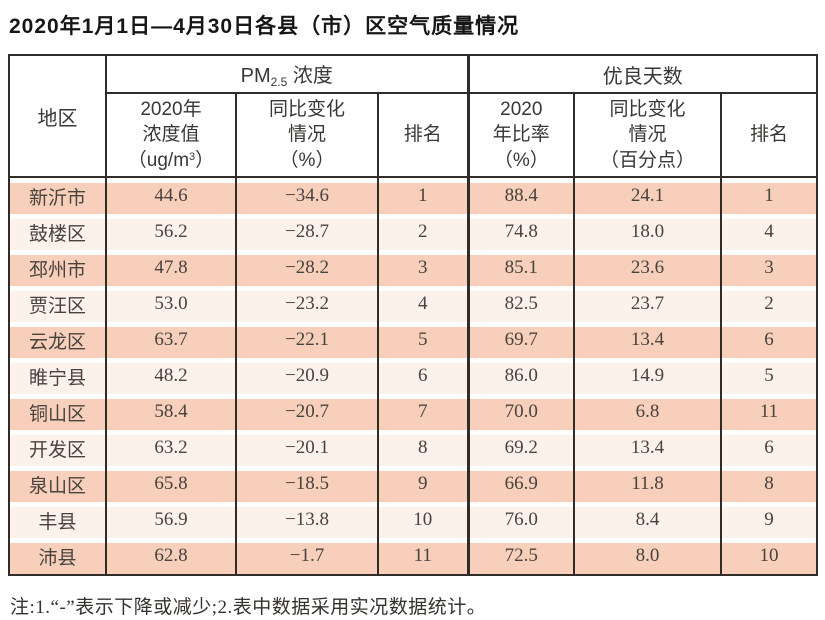  Describe the element at coordinates (520, 135) in the screenshot. I see `header-days-rate: 2020 年比率 （%）` at that location.